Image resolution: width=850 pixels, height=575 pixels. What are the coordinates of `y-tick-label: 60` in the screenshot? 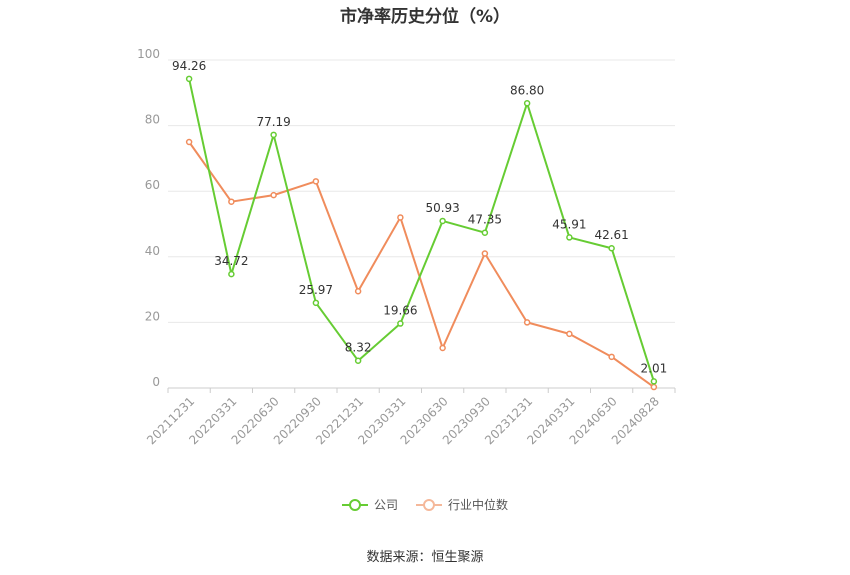 It's located at (152, 185).